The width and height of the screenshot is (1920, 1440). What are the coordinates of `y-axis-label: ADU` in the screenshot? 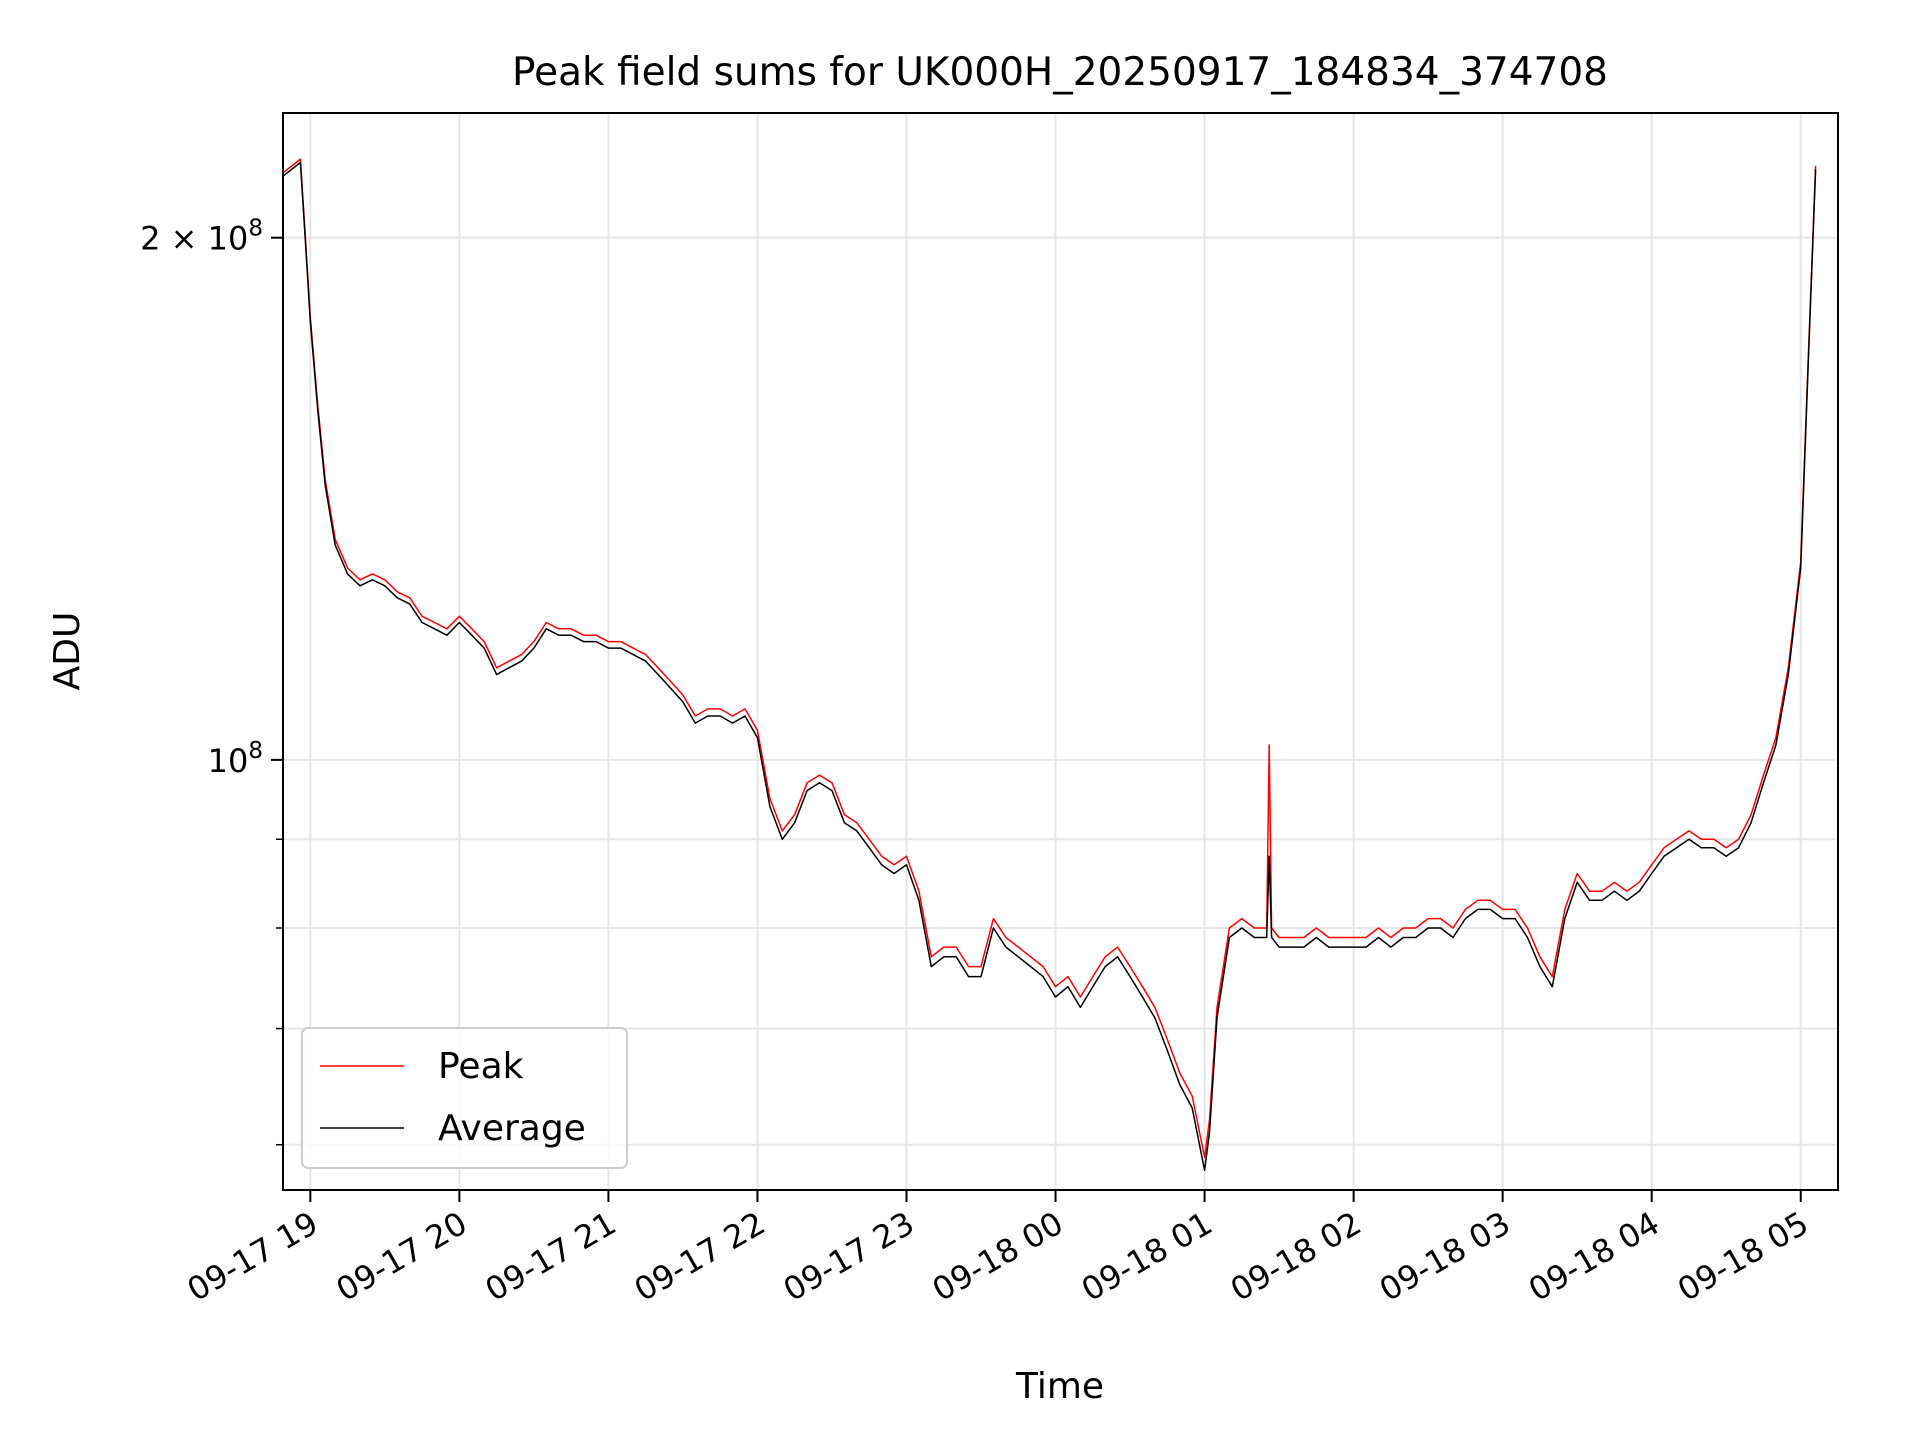 It's located at (67, 651).